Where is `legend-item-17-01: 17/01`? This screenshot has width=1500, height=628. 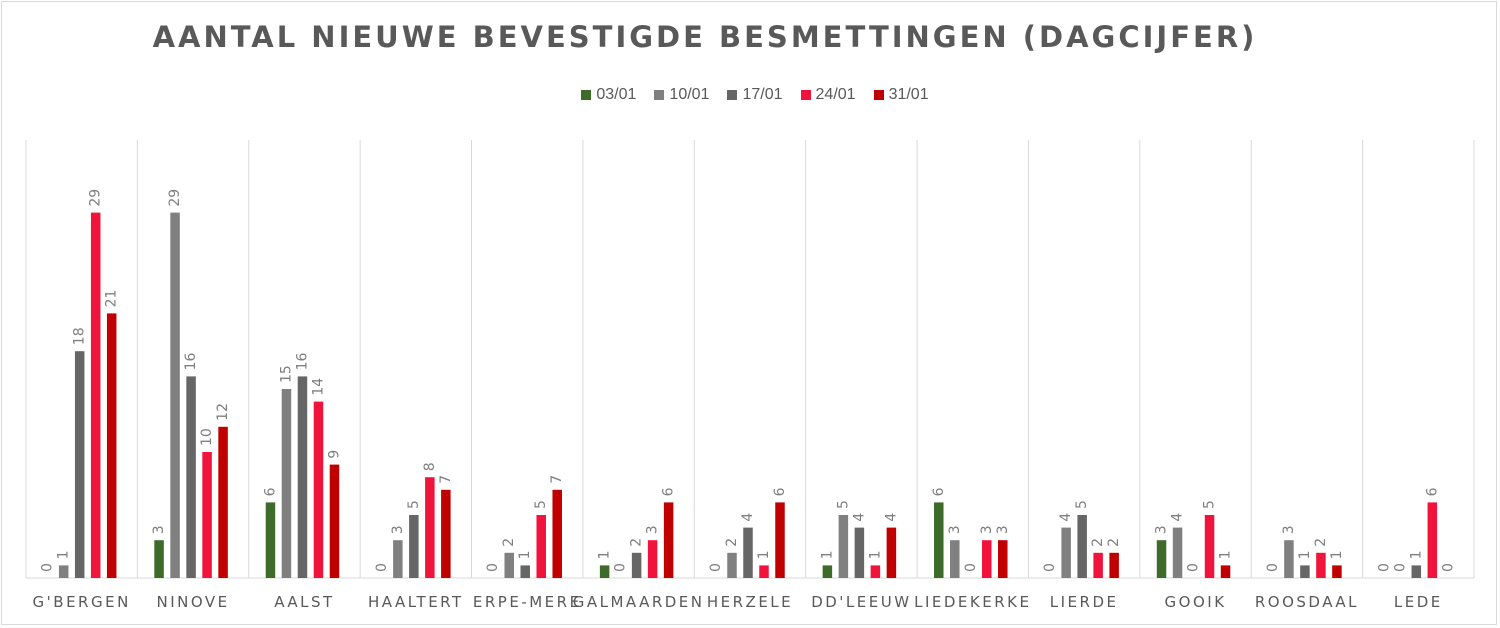 legend-item-17-01: 17/01 is located at coordinates (755, 95).